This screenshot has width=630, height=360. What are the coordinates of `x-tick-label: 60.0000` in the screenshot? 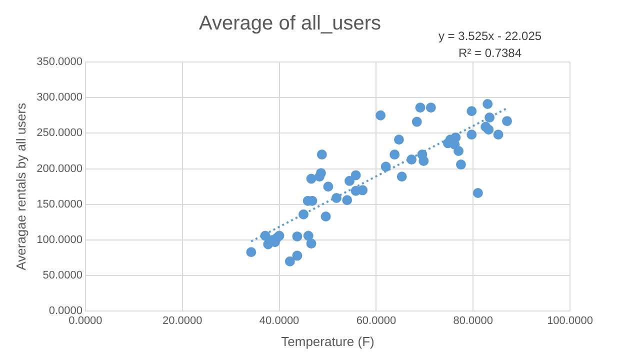 It's located at (376, 320).